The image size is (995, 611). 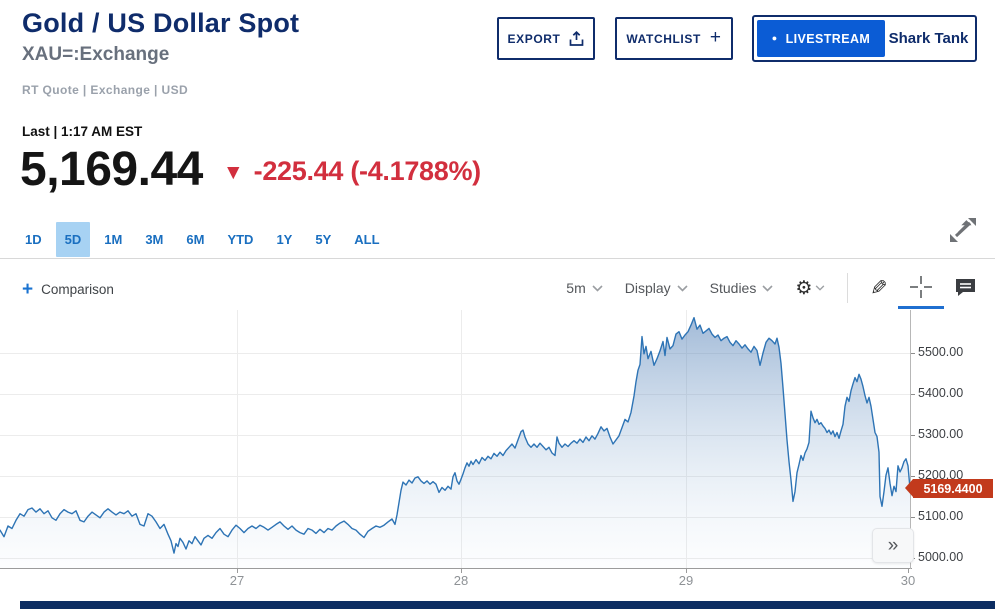 I want to click on gear-icon: ⚙, so click(x=804, y=288).